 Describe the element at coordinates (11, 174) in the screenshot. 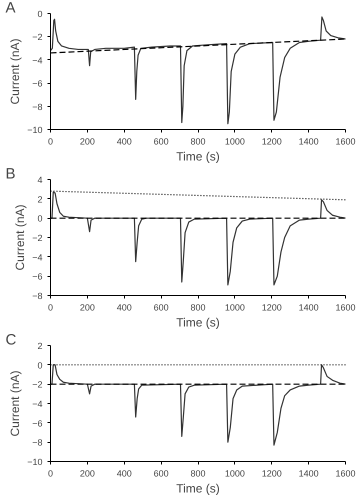

I see `chart-title: B` at that location.